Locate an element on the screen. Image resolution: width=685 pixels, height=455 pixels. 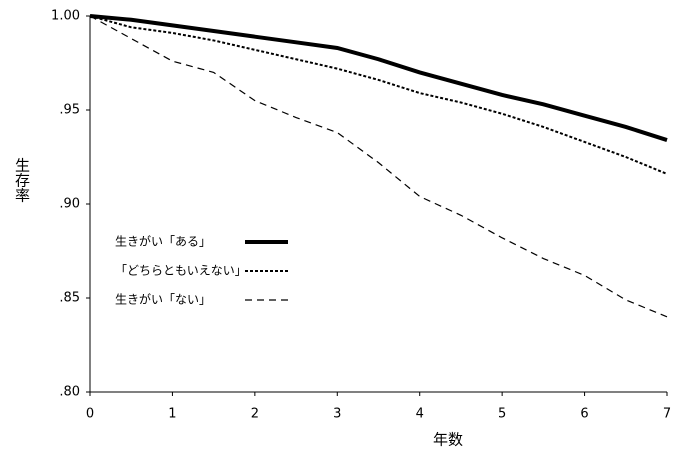
y-tick-label: .85 is located at coordinates (69, 298).